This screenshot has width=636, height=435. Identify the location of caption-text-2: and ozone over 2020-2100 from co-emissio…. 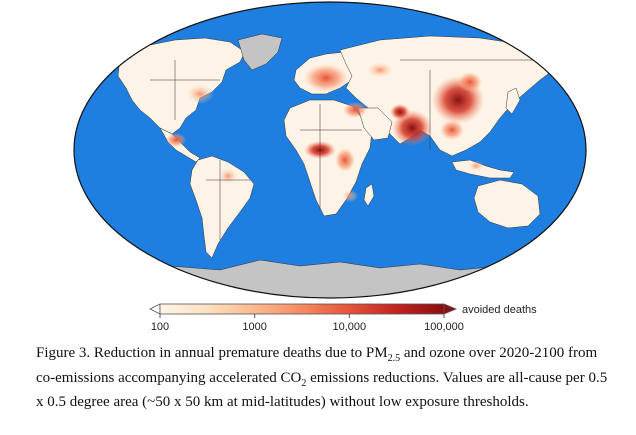
(317, 365).